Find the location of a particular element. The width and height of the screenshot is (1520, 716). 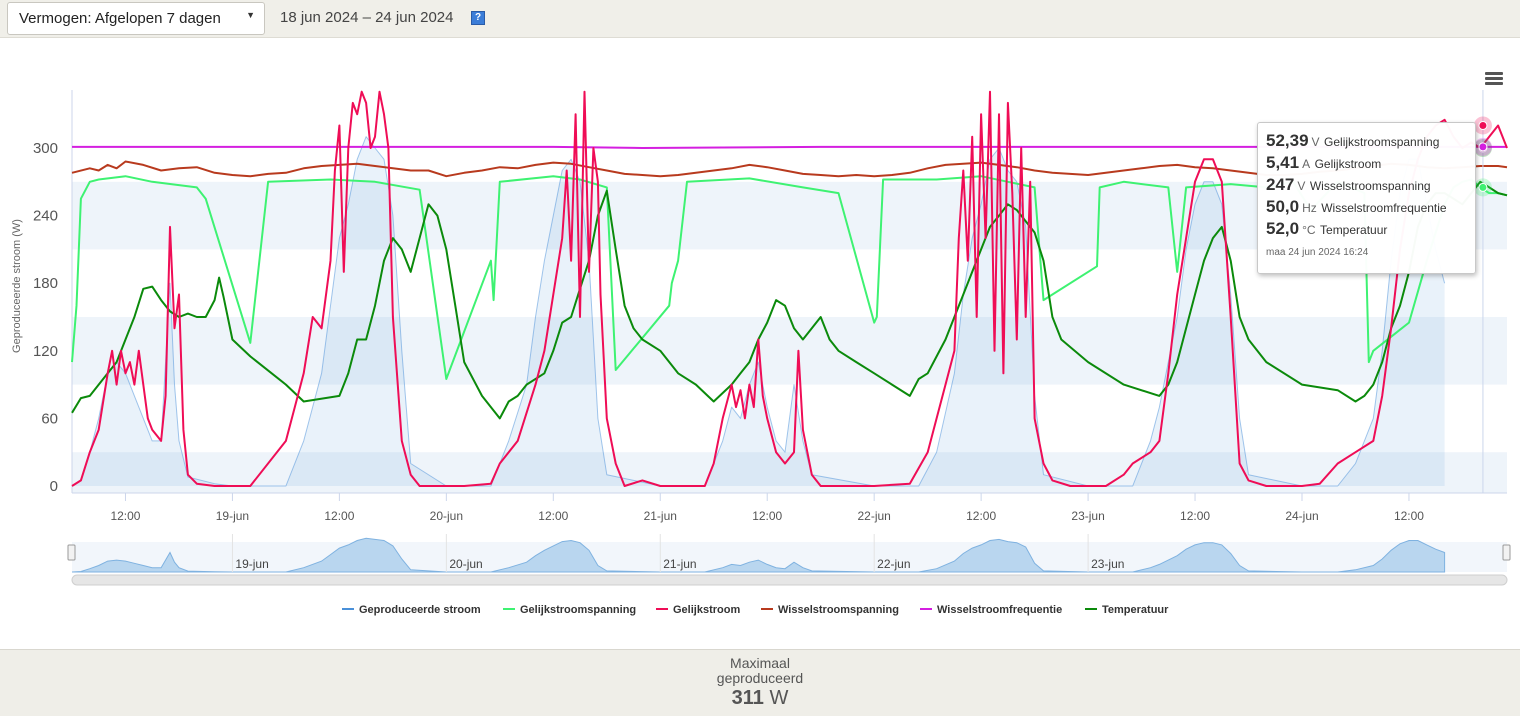

summary-value: 311 W is located at coordinates (760, 698).